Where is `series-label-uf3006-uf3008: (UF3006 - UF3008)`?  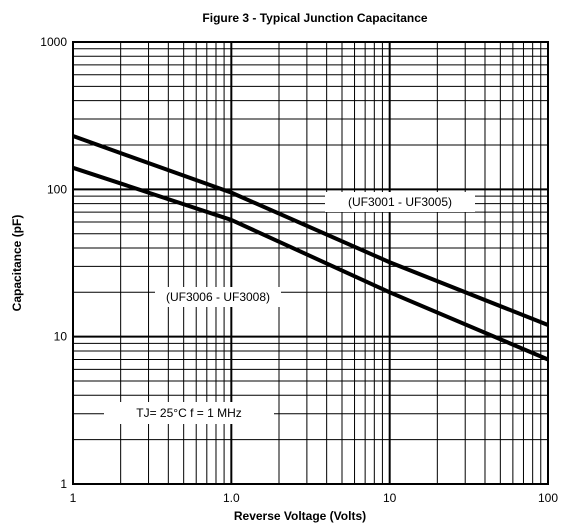
series-label-uf3006-uf3008: (UF3006 - UF3008) is located at coordinates (218, 297).